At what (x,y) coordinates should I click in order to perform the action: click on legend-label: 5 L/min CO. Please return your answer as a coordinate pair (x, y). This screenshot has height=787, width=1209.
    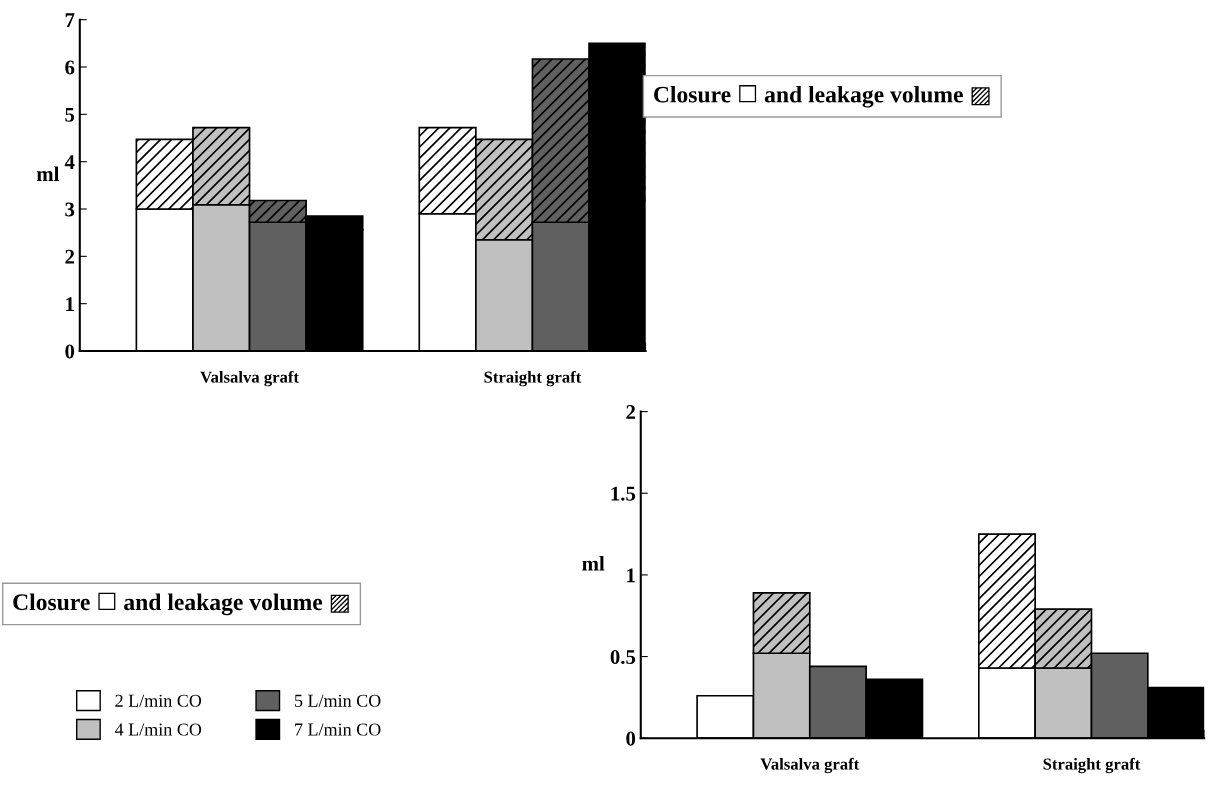
    Looking at the image, I should click on (338, 700).